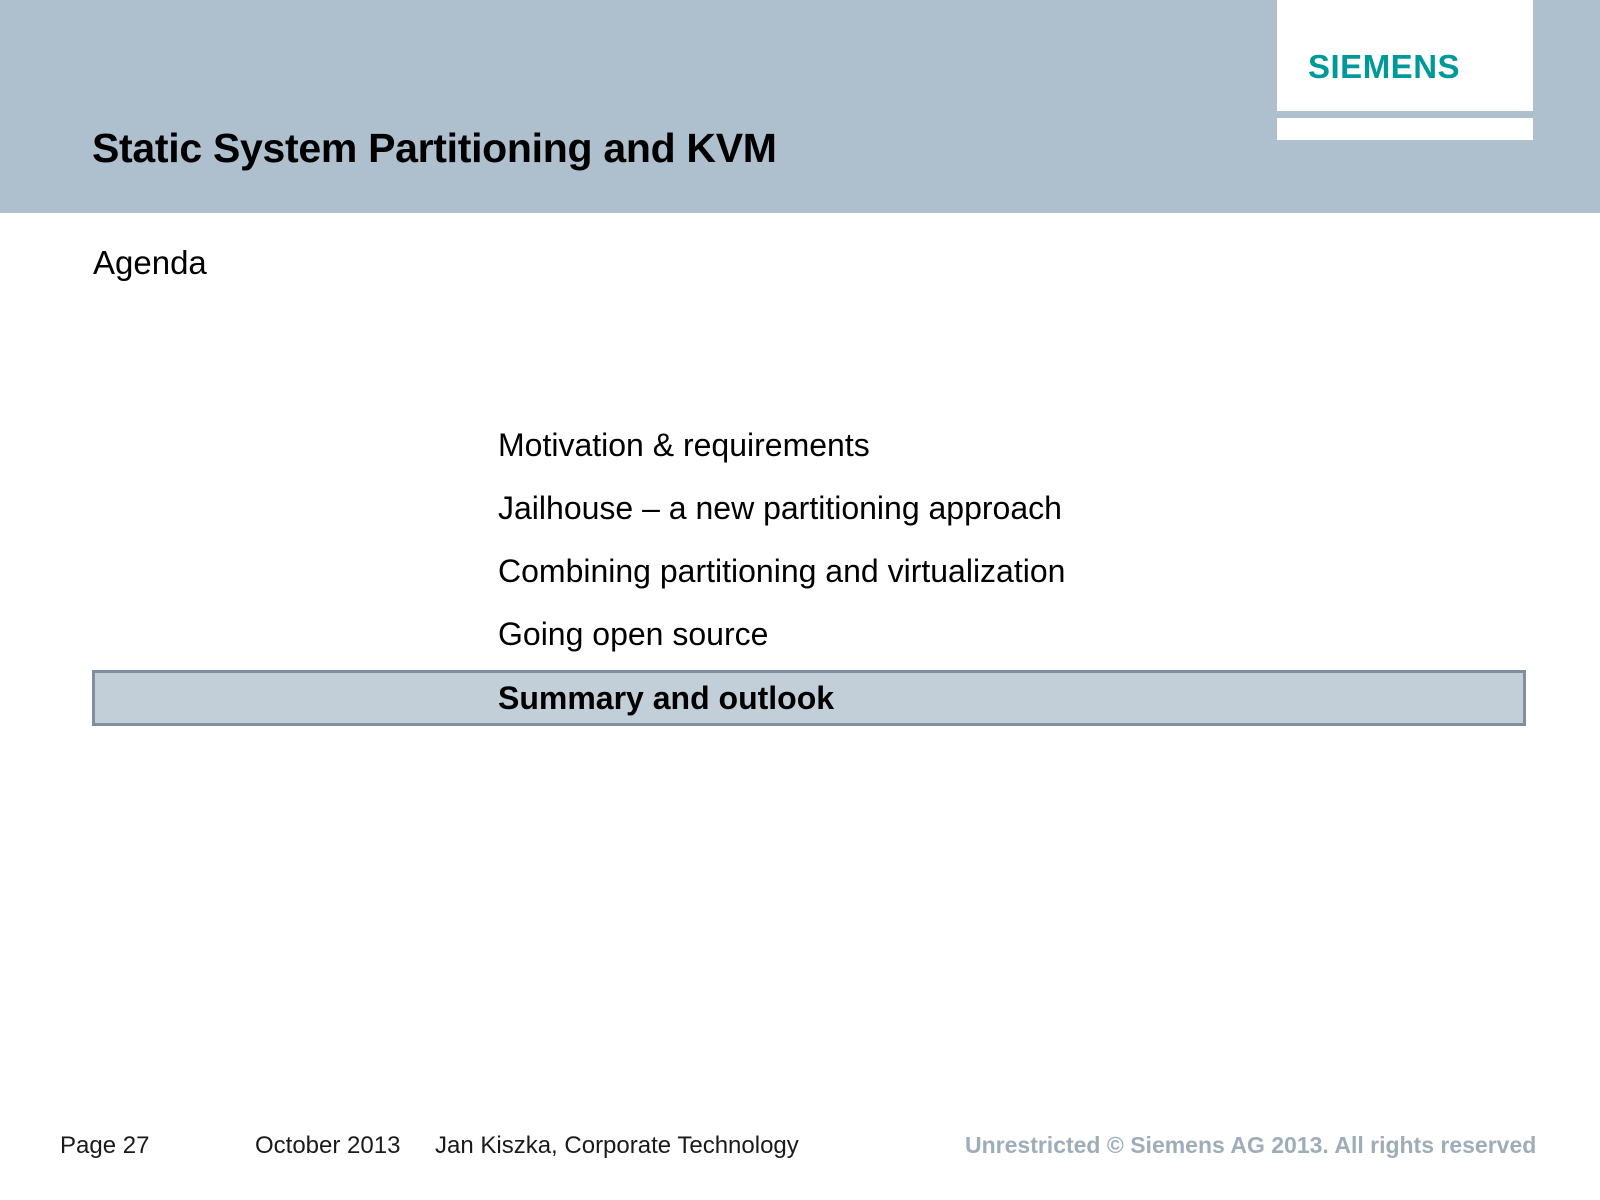 The height and width of the screenshot is (1200, 1600). What do you see at coordinates (780, 508) in the screenshot?
I see `agenda-item-label: Jailhouse – a new partitioning approach` at bounding box center [780, 508].